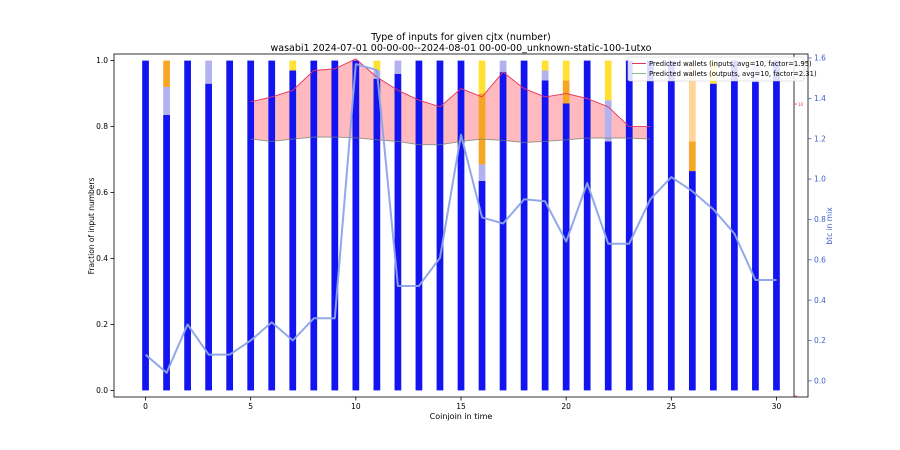 This screenshot has width=900, height=450. What do you see at coordinates (820, 98) in the screenshot?
I see `y2-tick-label: 1.4` at bounding box center [820, 98].